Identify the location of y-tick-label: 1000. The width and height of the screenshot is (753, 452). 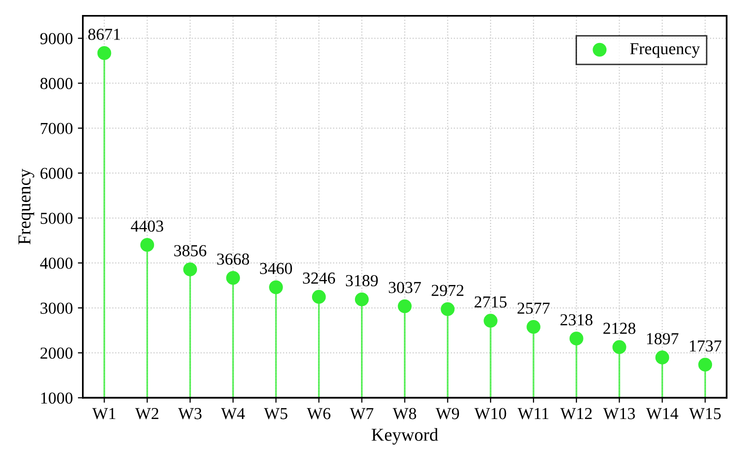
(56, 398).